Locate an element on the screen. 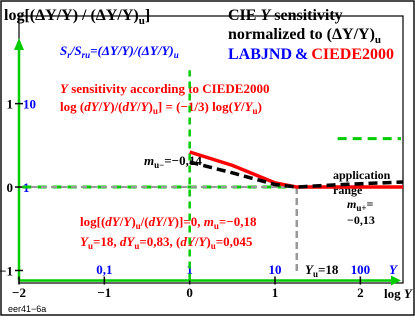 This screenshot has height=327, width=415. y-axis-title: log[(ΔY/Y) / (ΔY/Y)u] is located at coordinates (77, 17).